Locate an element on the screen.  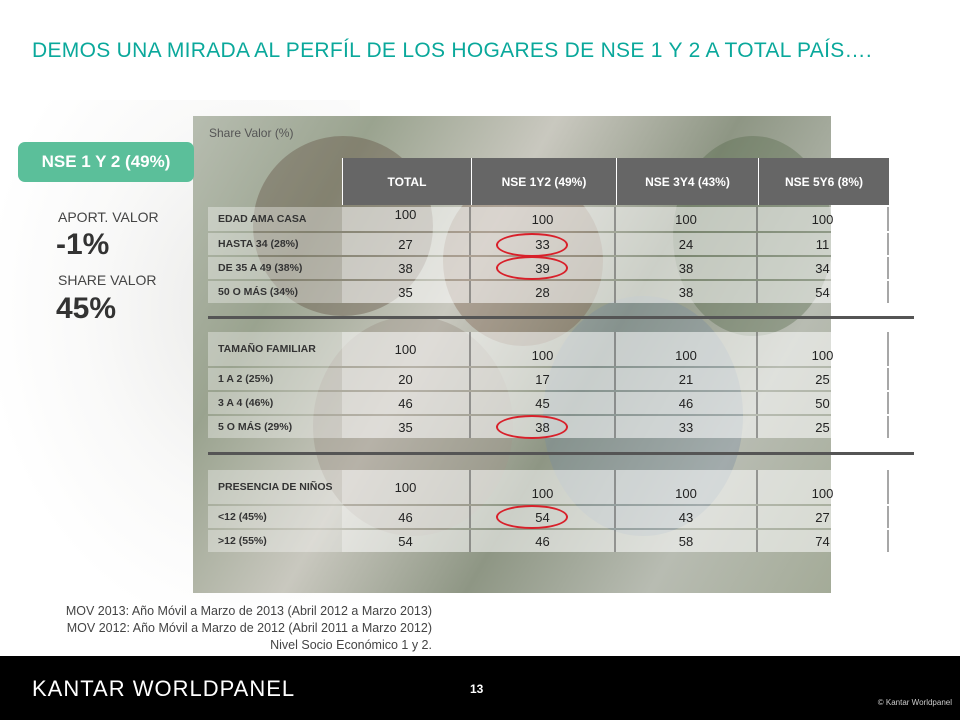
row-label: EDAD AMA CASA is located at coordinates (275, 219).